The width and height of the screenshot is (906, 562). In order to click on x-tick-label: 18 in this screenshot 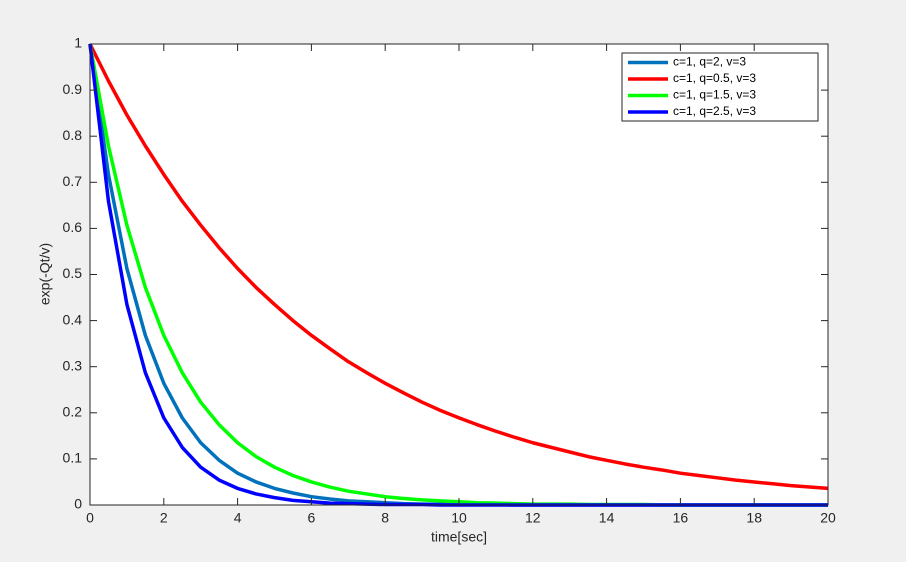, I will do `click(754, 518)`.